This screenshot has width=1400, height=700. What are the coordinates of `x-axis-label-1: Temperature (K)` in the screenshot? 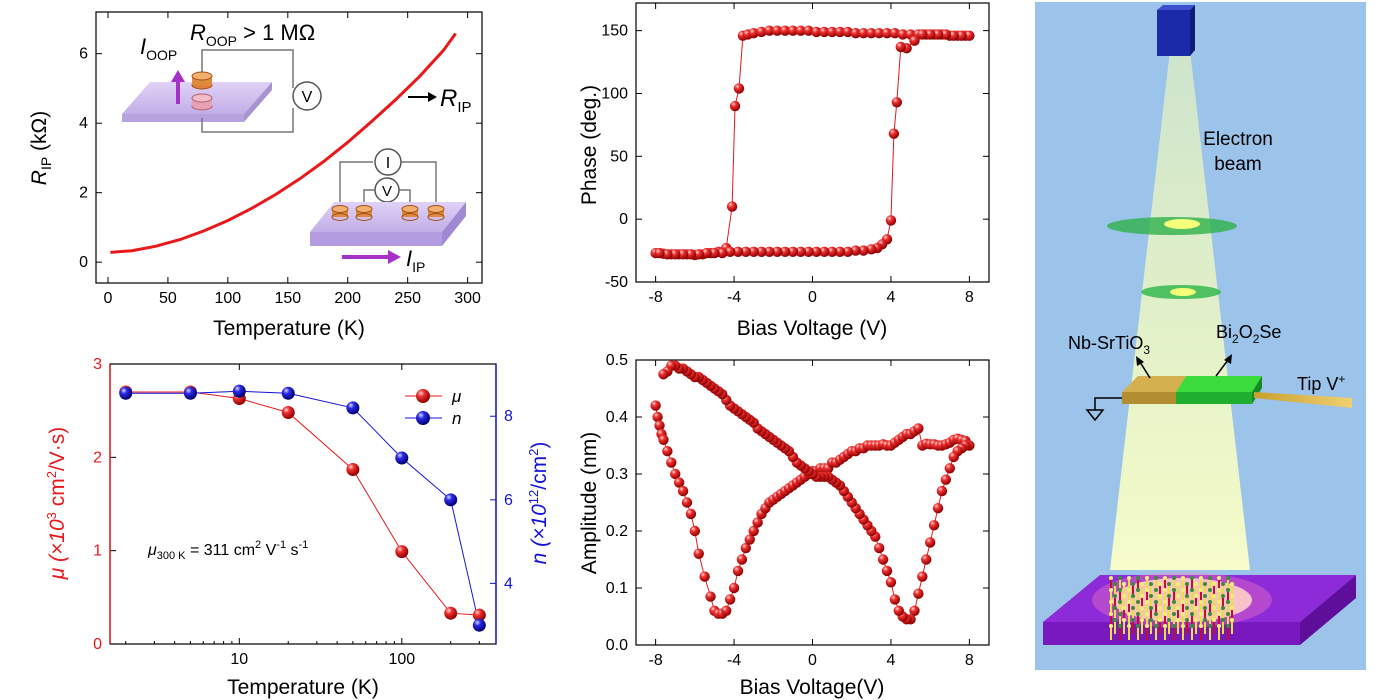 It's located at (289, 328).